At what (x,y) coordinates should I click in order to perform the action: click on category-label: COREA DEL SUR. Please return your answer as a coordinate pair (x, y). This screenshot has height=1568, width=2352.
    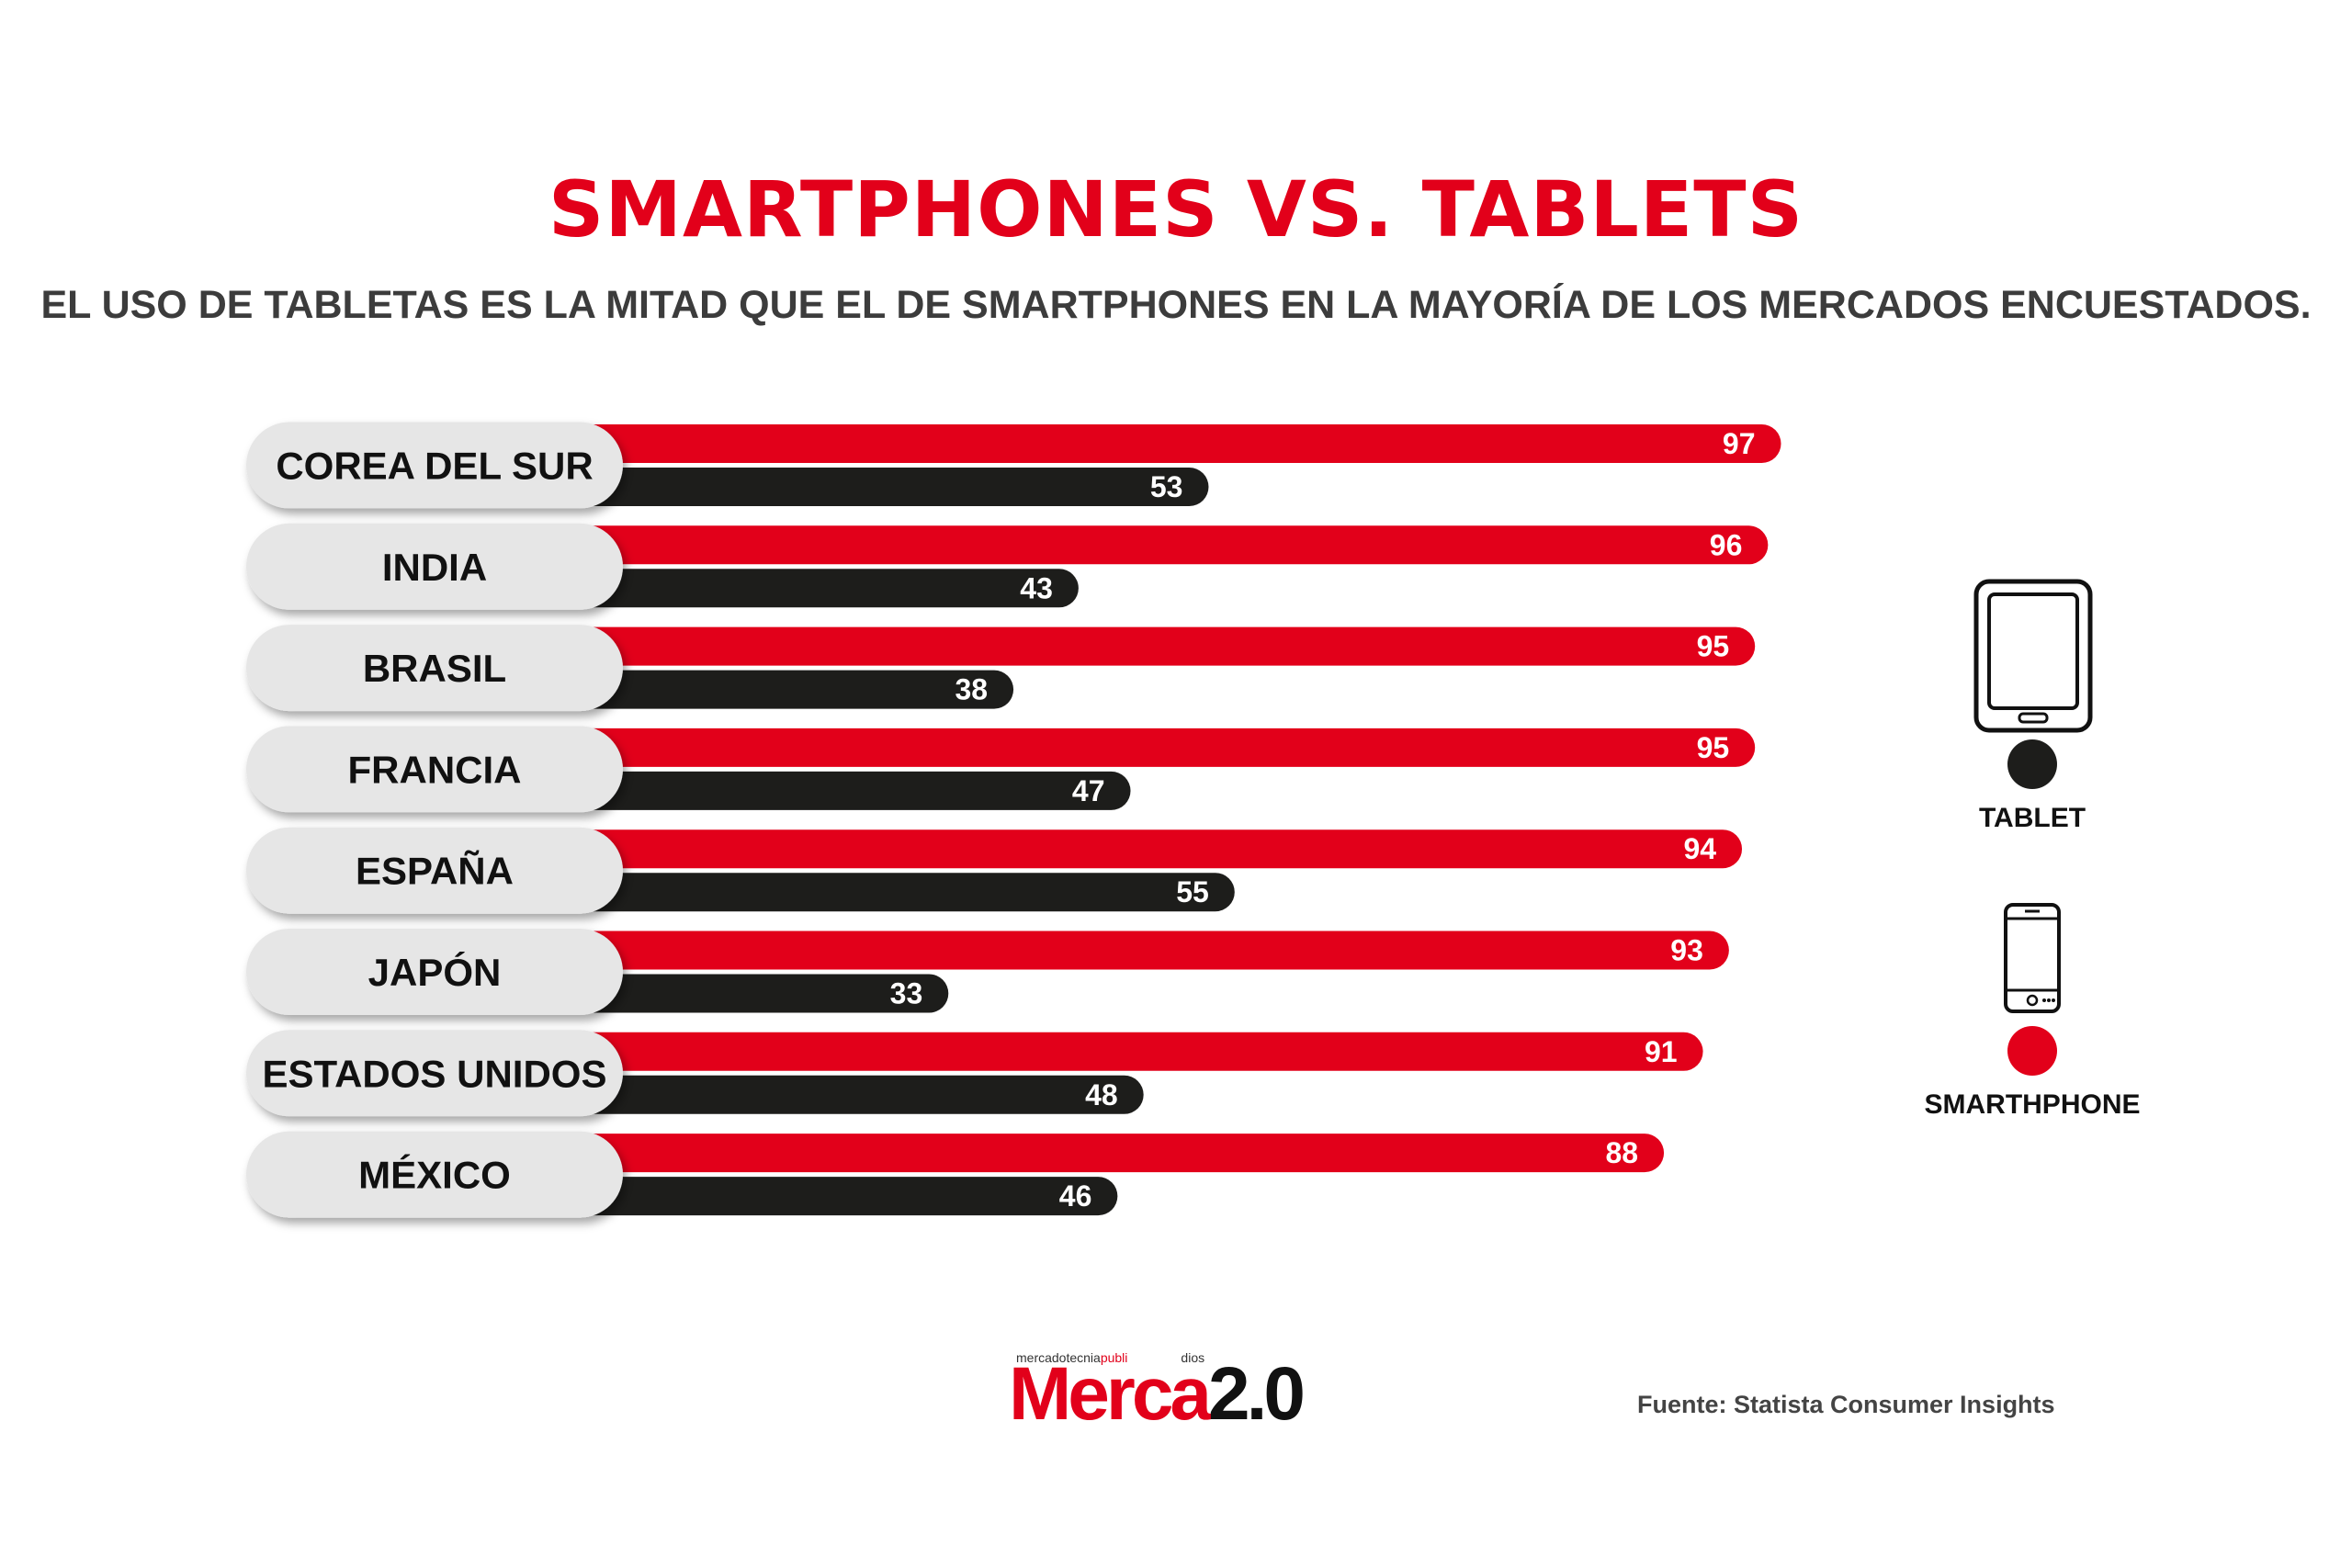
    Looking at the image, I should click on (434, 466).